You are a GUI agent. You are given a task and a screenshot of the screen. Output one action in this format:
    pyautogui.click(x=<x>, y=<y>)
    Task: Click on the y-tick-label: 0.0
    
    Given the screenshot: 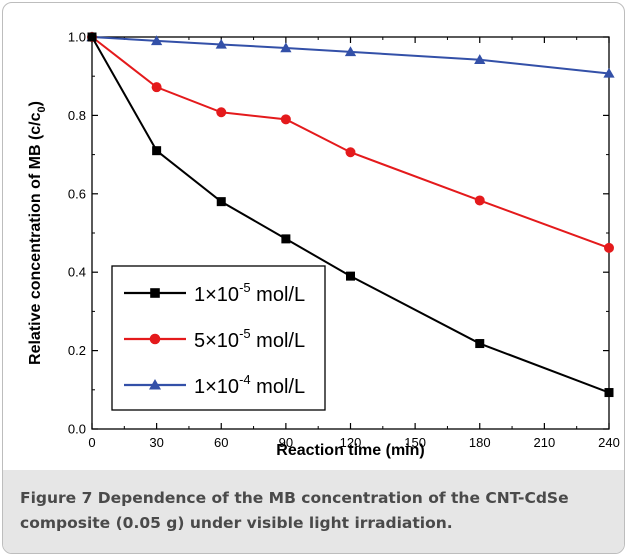 What is the action you would take?
    pyautogui.click(x=77, y=429)
    